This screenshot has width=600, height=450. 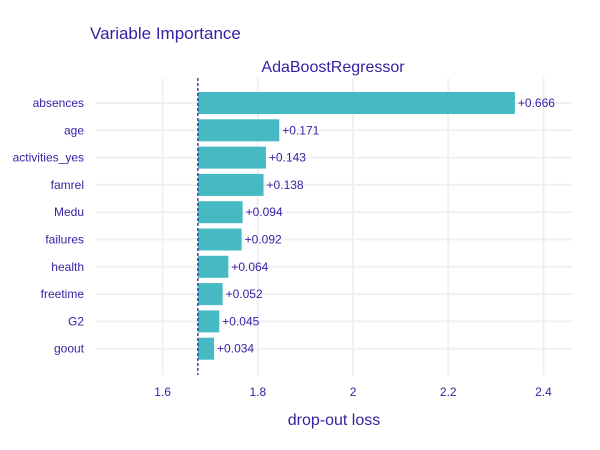 I want to click on value-label: +0.034, so click(x=235, y=349).